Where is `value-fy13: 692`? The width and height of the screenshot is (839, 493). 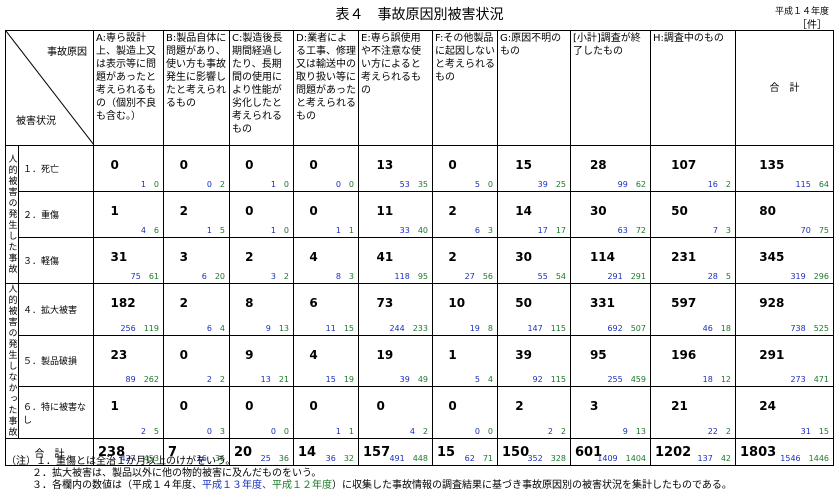 value-fy13: 692 is located at coordinates (615, 328).